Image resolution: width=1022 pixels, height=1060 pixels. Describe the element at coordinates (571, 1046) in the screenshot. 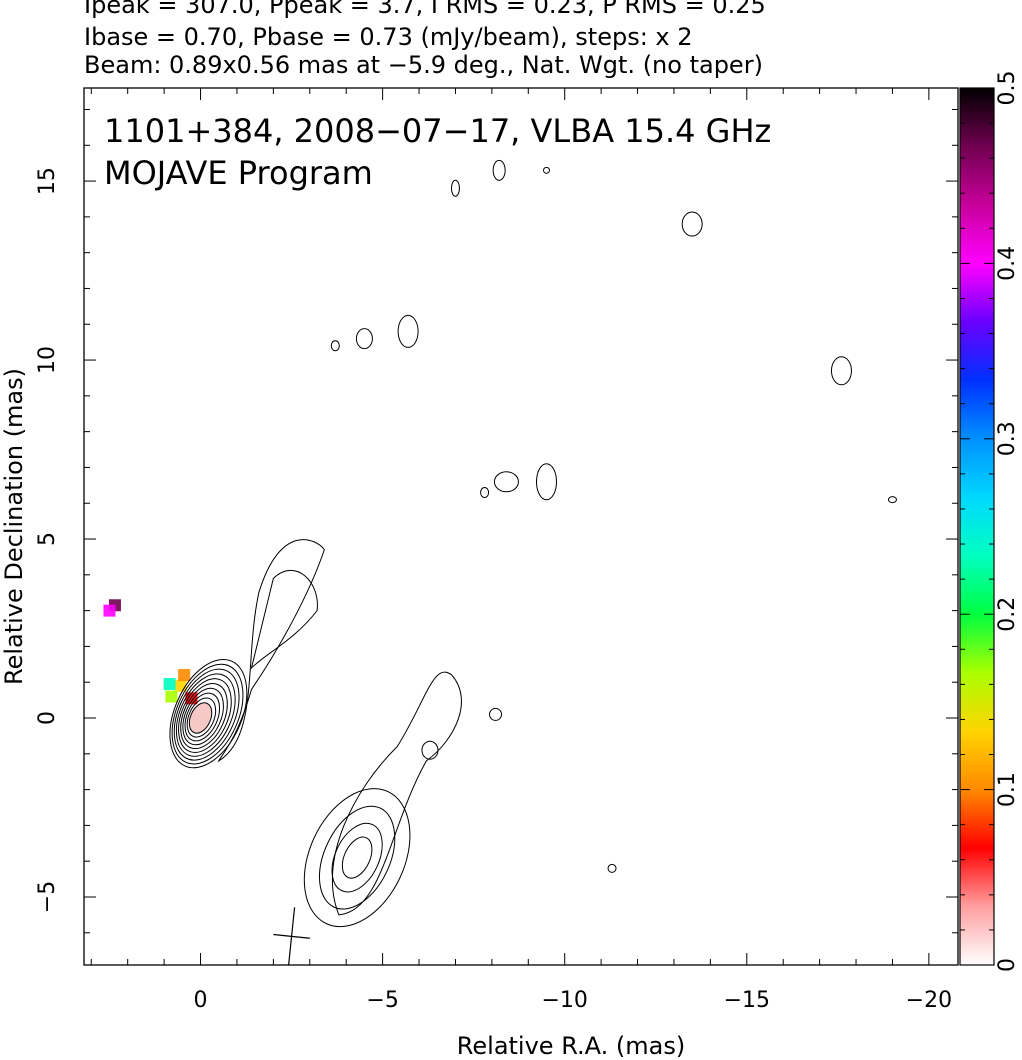

I see `x-axis-label: Relative R.A. (mas)` at that location.